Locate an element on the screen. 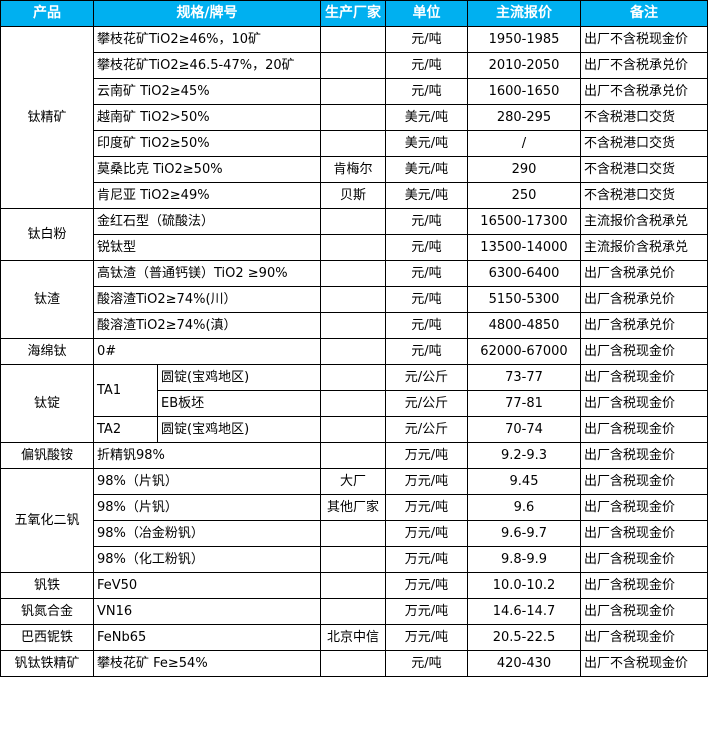 The width and height of the screenshot is (708, 731). grade-cell: TA1 is located at coordinates (125, 390).